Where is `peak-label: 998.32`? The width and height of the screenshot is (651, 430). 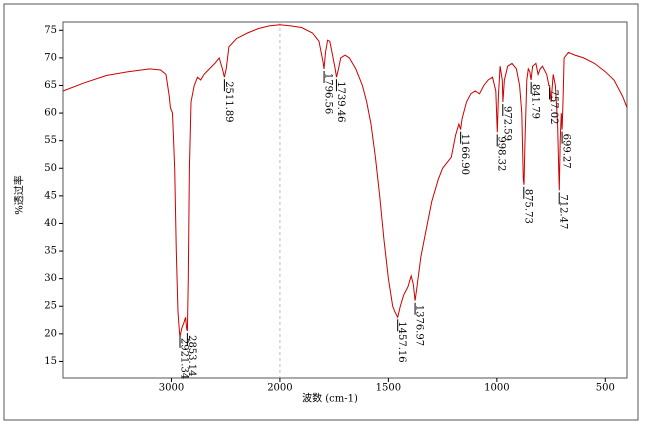
peak-label: 998.32 is located at coordinates (501, 153).